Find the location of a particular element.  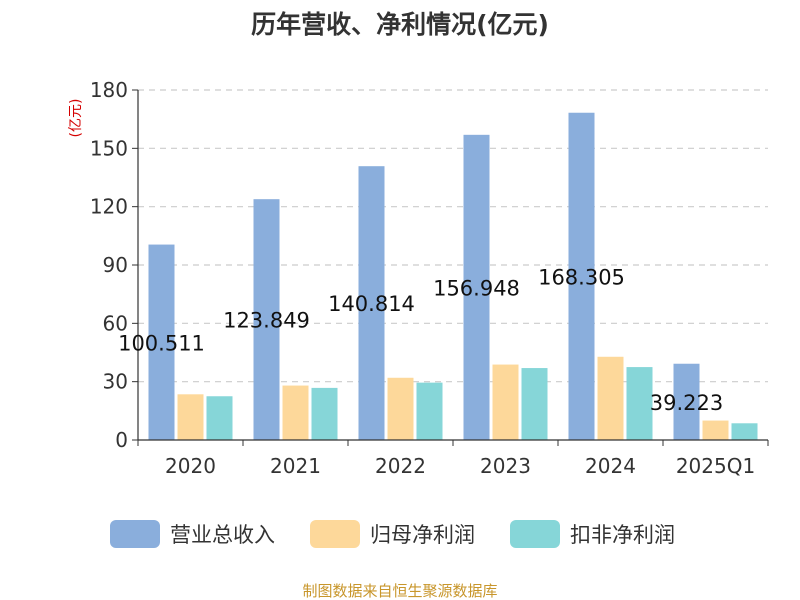

data-label: 168.305 is located at coordinates (581, 277).